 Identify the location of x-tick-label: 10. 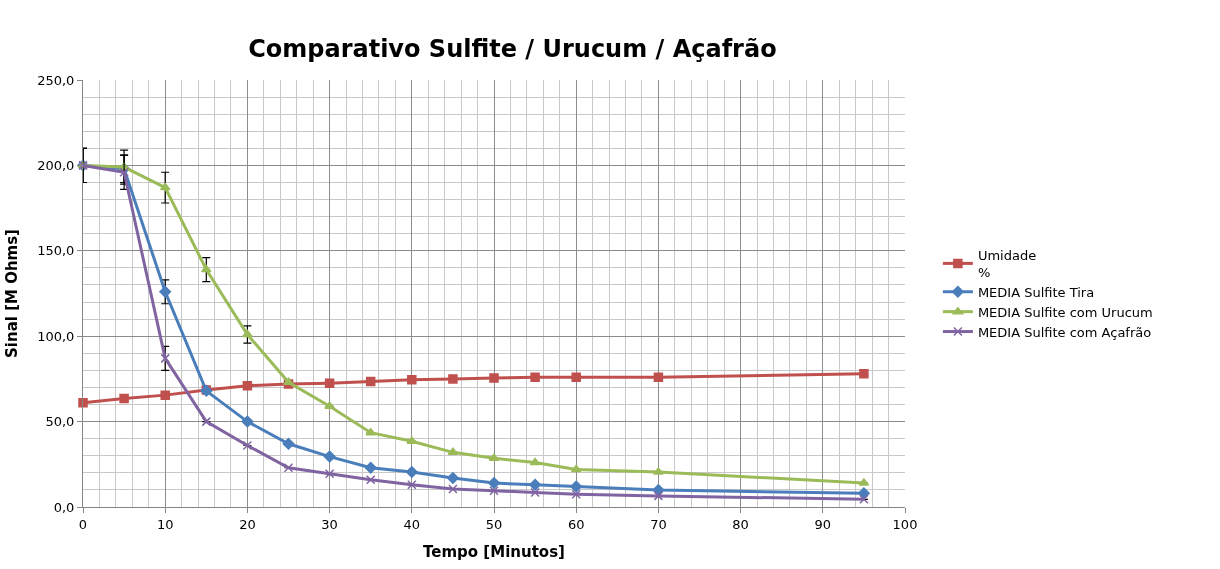
(165, 524).